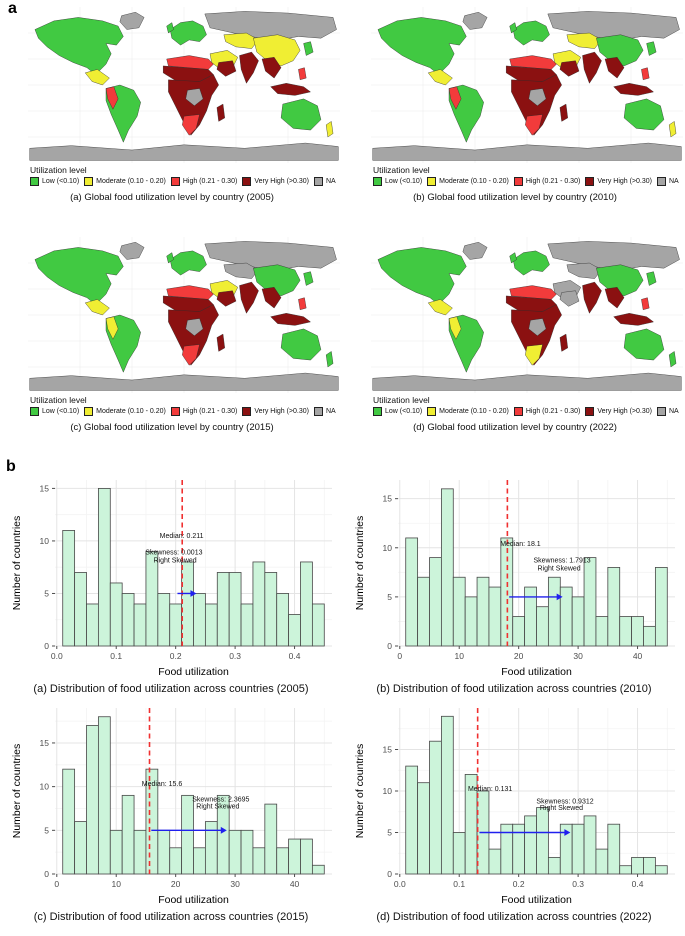 The height and width of the screenshot is (936, 685). Describe the element at coordinates (519, 884) in the screenshot. I see `x-tick-label: 0.2` at that location.